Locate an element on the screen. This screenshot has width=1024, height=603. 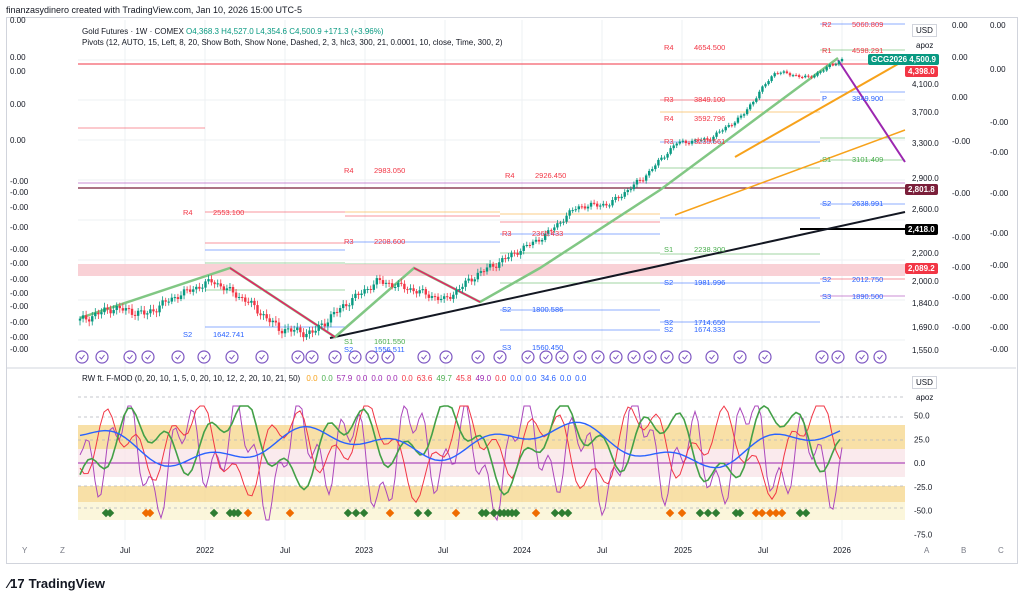
right-axis-value: 0.00 is located at coordinates (960, 57).